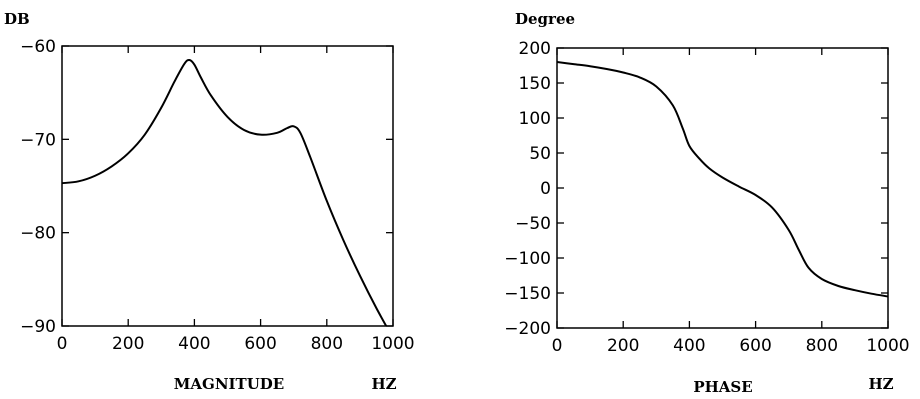 This screenshot has height=399, width=920. I want to click on phase-y-tick-label: 200, so click(535, 49).